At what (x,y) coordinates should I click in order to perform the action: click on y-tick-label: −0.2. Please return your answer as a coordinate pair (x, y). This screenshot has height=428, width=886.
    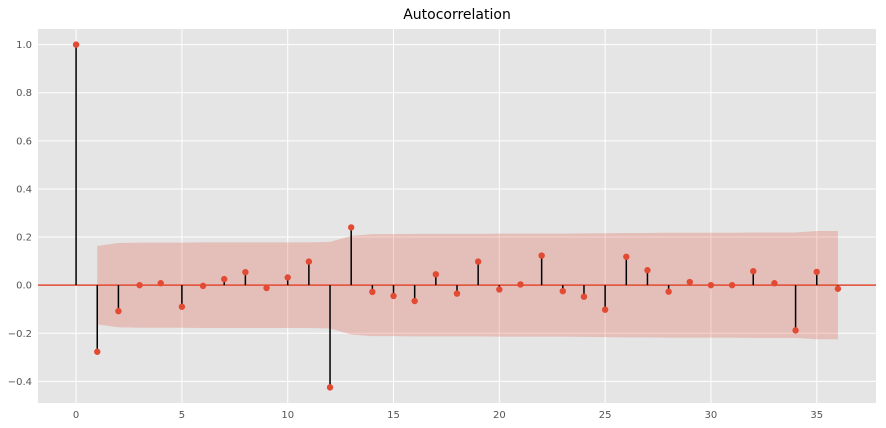
    Looking at the image, I should click on (20, 334).